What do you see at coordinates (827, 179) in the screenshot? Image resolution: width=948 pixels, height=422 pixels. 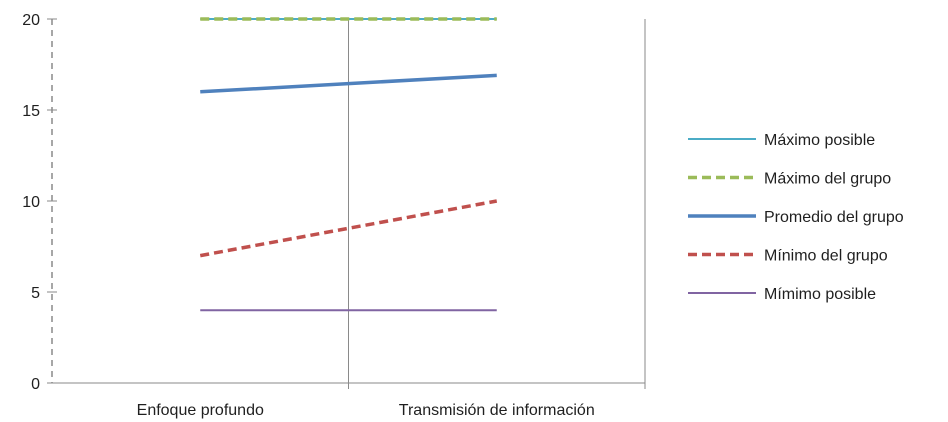 I see `legend-label: Máximo del grupo` at bounding box center [827, 179].